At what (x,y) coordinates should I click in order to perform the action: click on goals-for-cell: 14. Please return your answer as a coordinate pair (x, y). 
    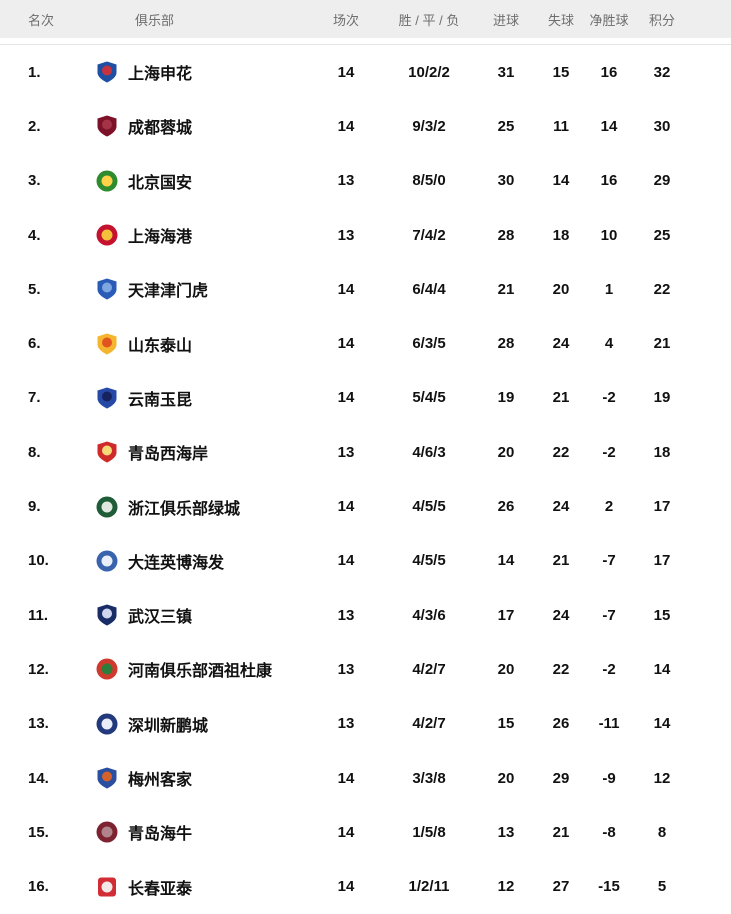
    Looking at the image, I should click on (506, 561).